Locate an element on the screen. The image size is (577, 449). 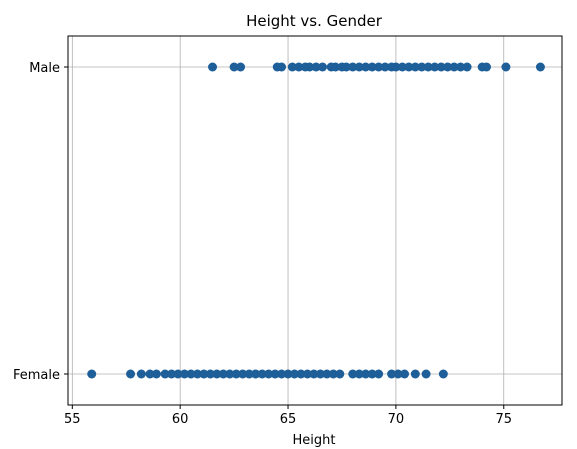
y-tick-label: Male is located at coordinates (44, 68).